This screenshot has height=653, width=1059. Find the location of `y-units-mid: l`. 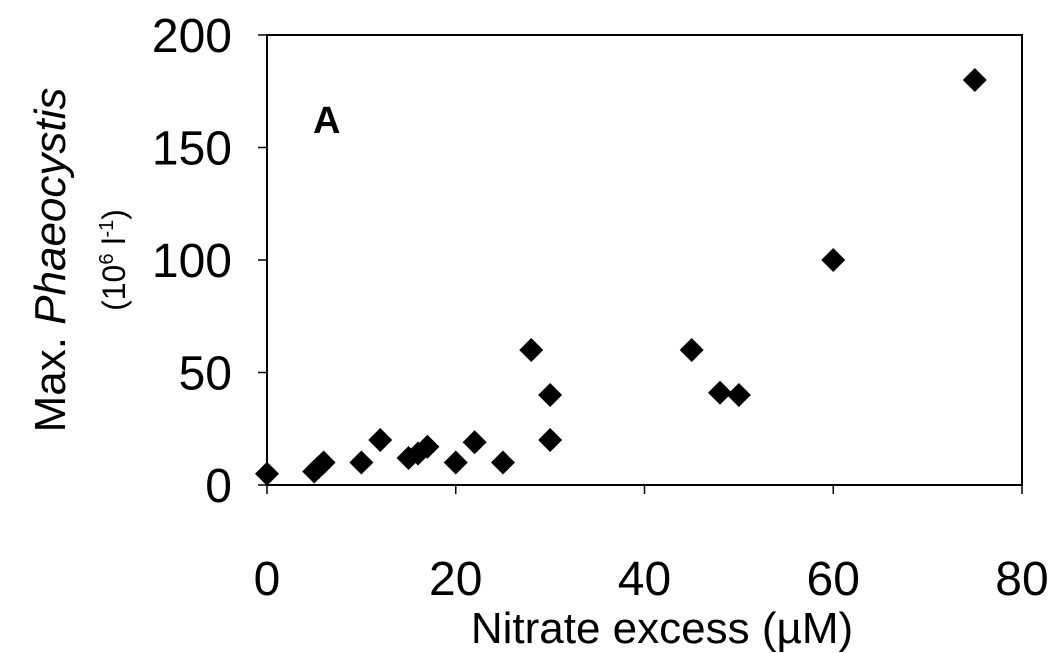

y-units-mid: l is located at coordinates (114, 246).